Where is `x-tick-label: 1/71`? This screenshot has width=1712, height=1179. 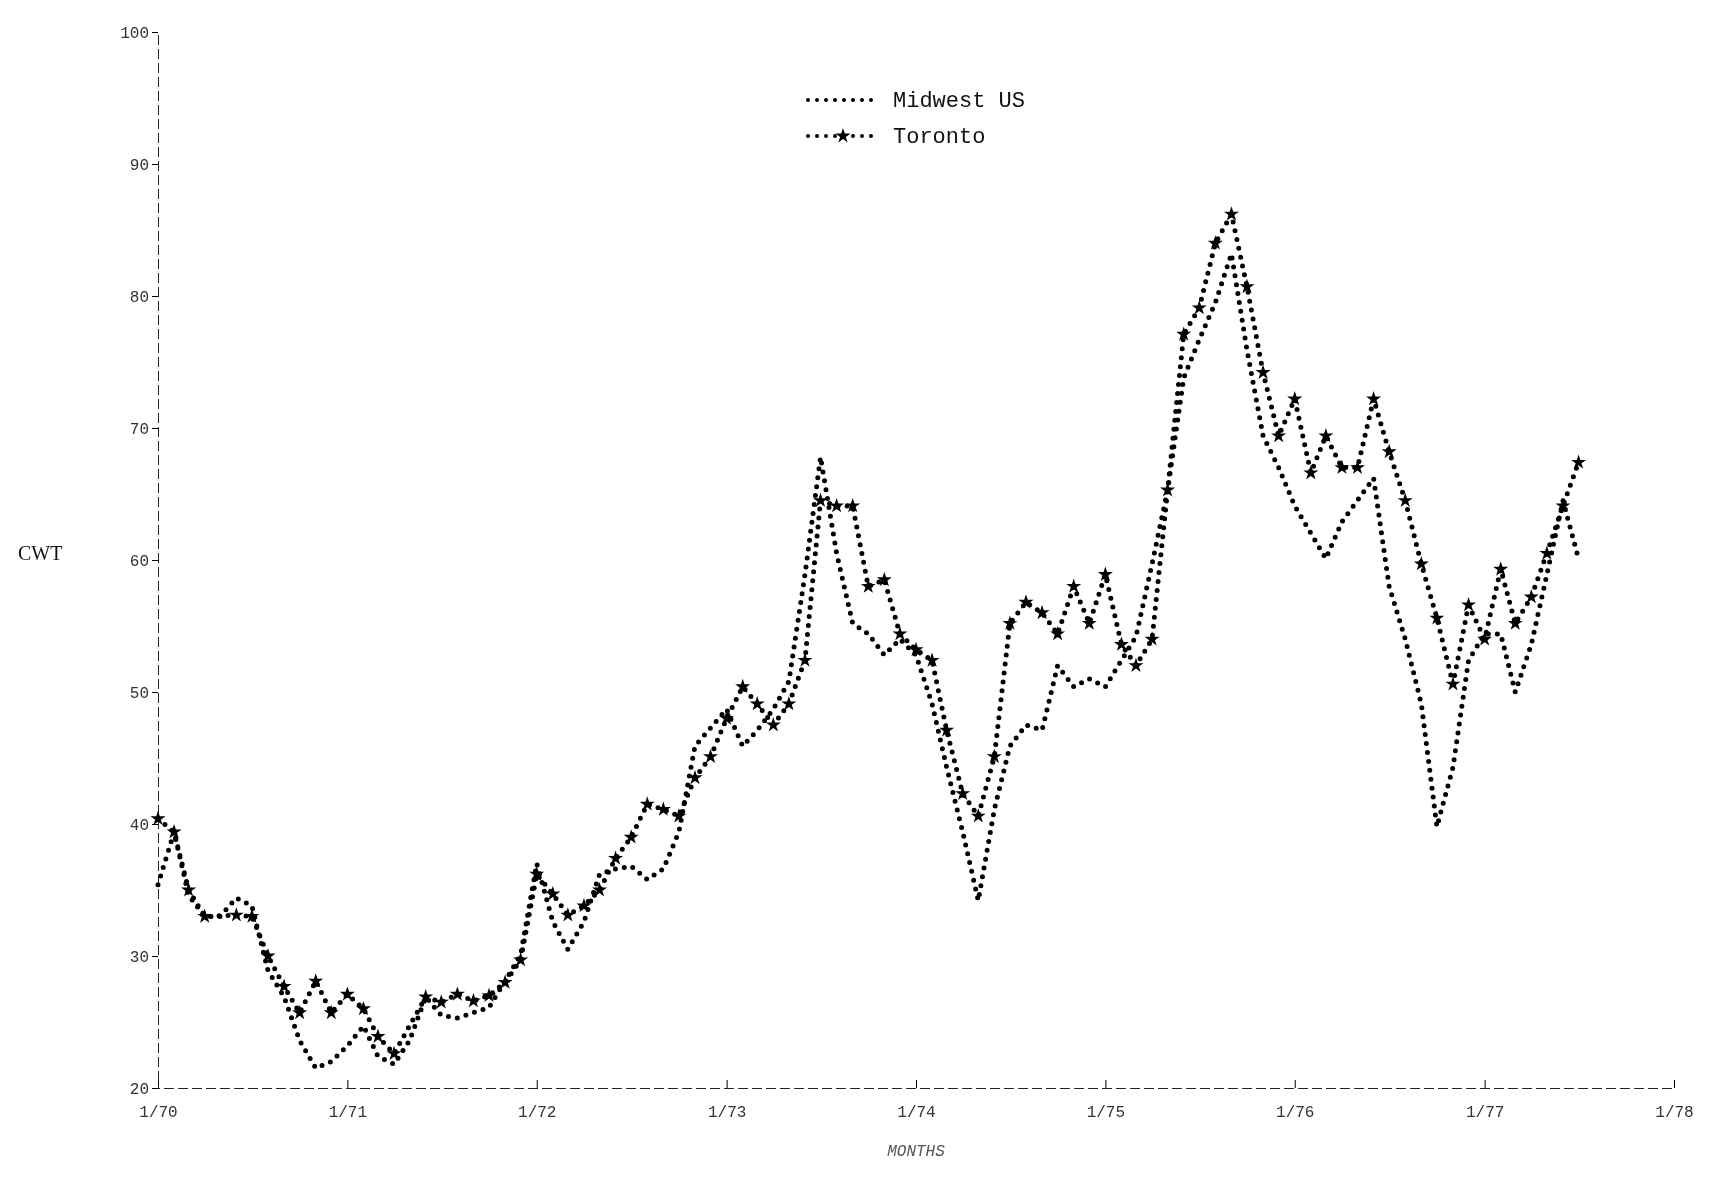
x-tick-label: 1/71 is located at coordinates (348, 1112).